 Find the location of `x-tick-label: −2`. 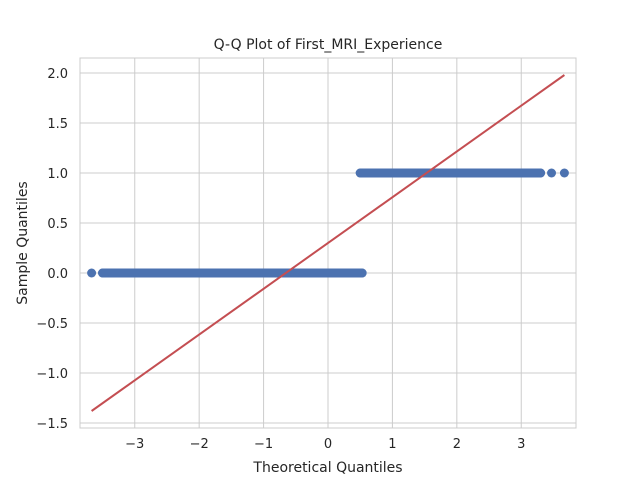

x-tick-label: −2 is located at coordinates (199, 444).